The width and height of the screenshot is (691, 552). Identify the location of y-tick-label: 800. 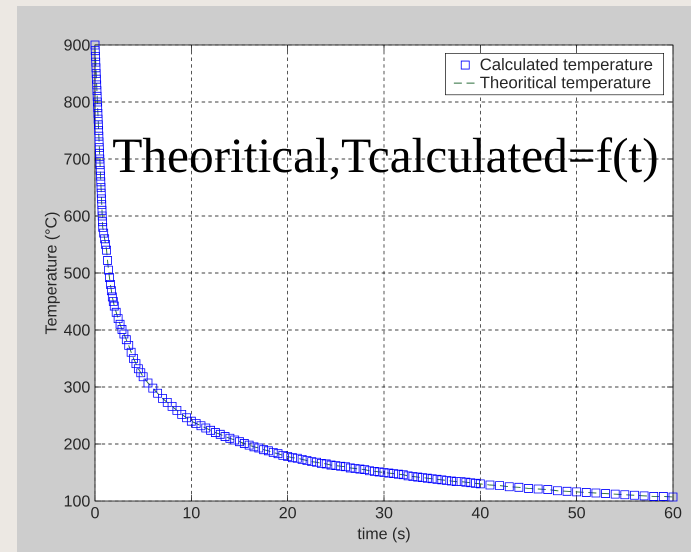
(77, 102).